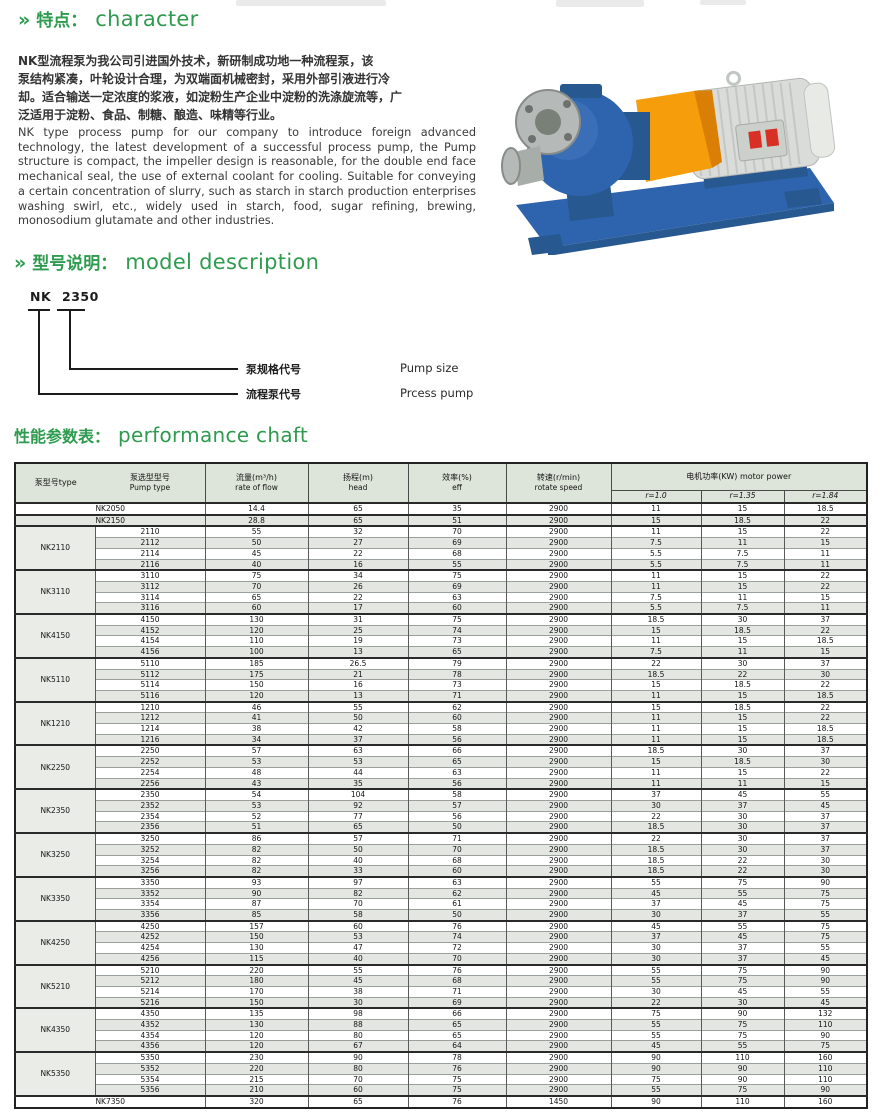 The width and height of the screenshot is (880, 1115). Describe the element at coordinates (41, 296) in the screenshot. I see `model-code-prefix: NK` at that location.